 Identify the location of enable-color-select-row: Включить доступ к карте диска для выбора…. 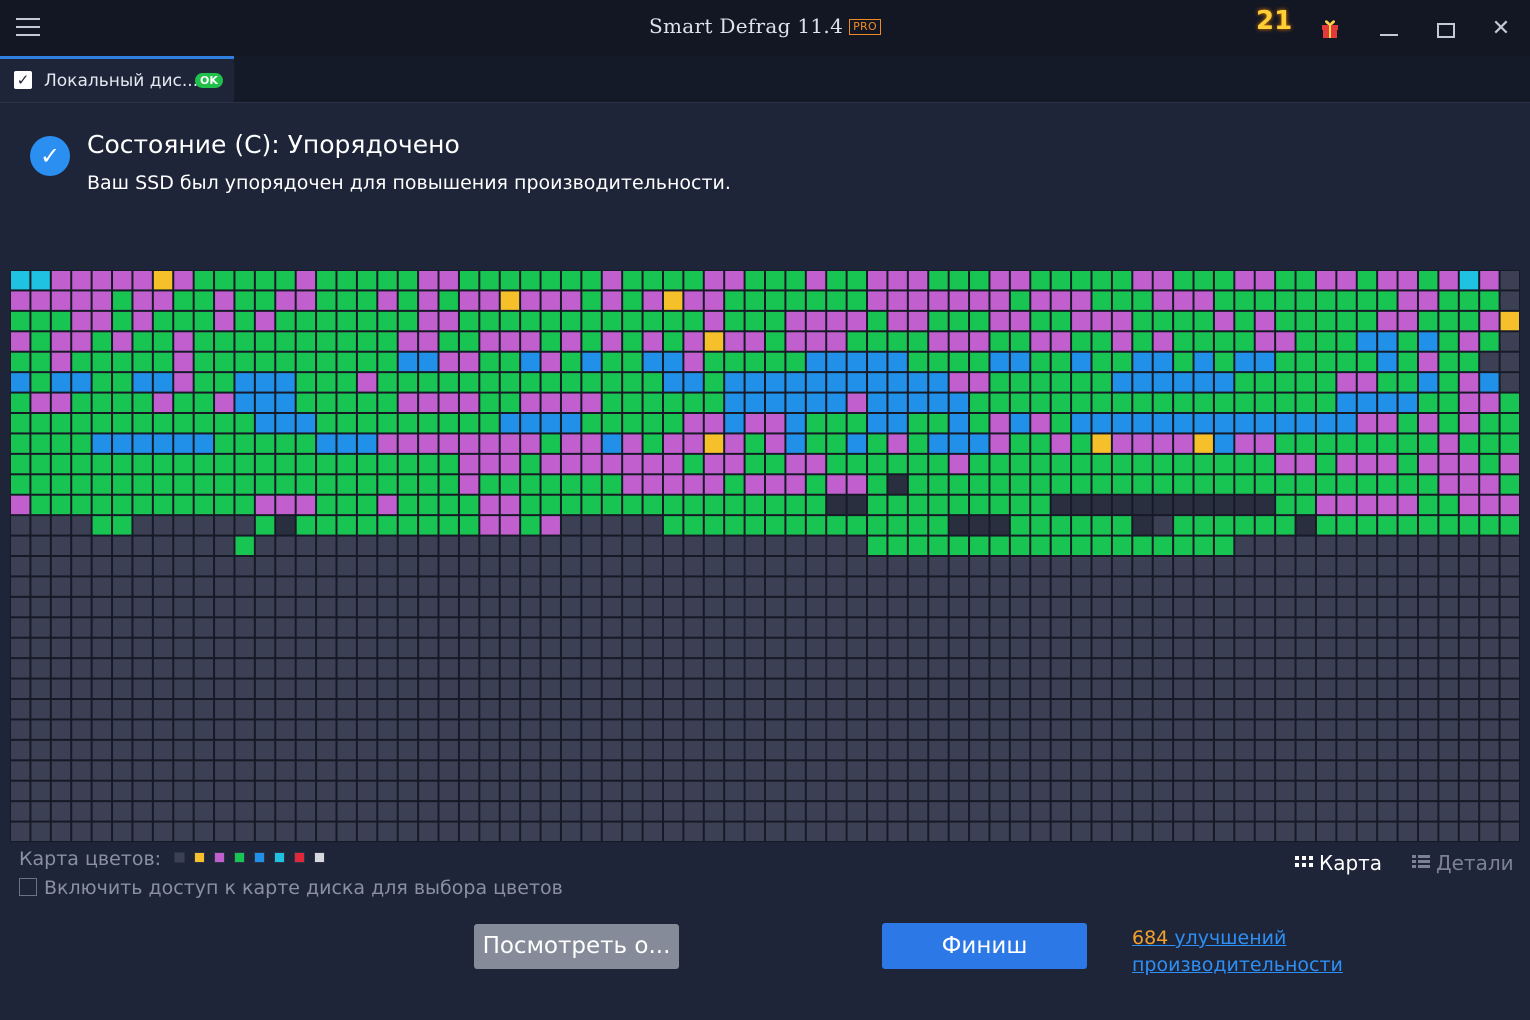
(291, 888).